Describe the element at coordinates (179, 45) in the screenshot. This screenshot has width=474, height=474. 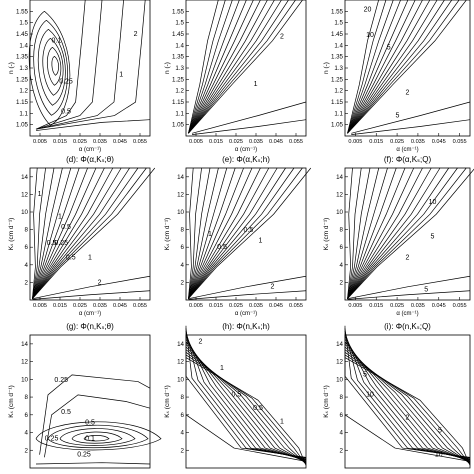
I see `y-tick-label: 1.4` at that location.